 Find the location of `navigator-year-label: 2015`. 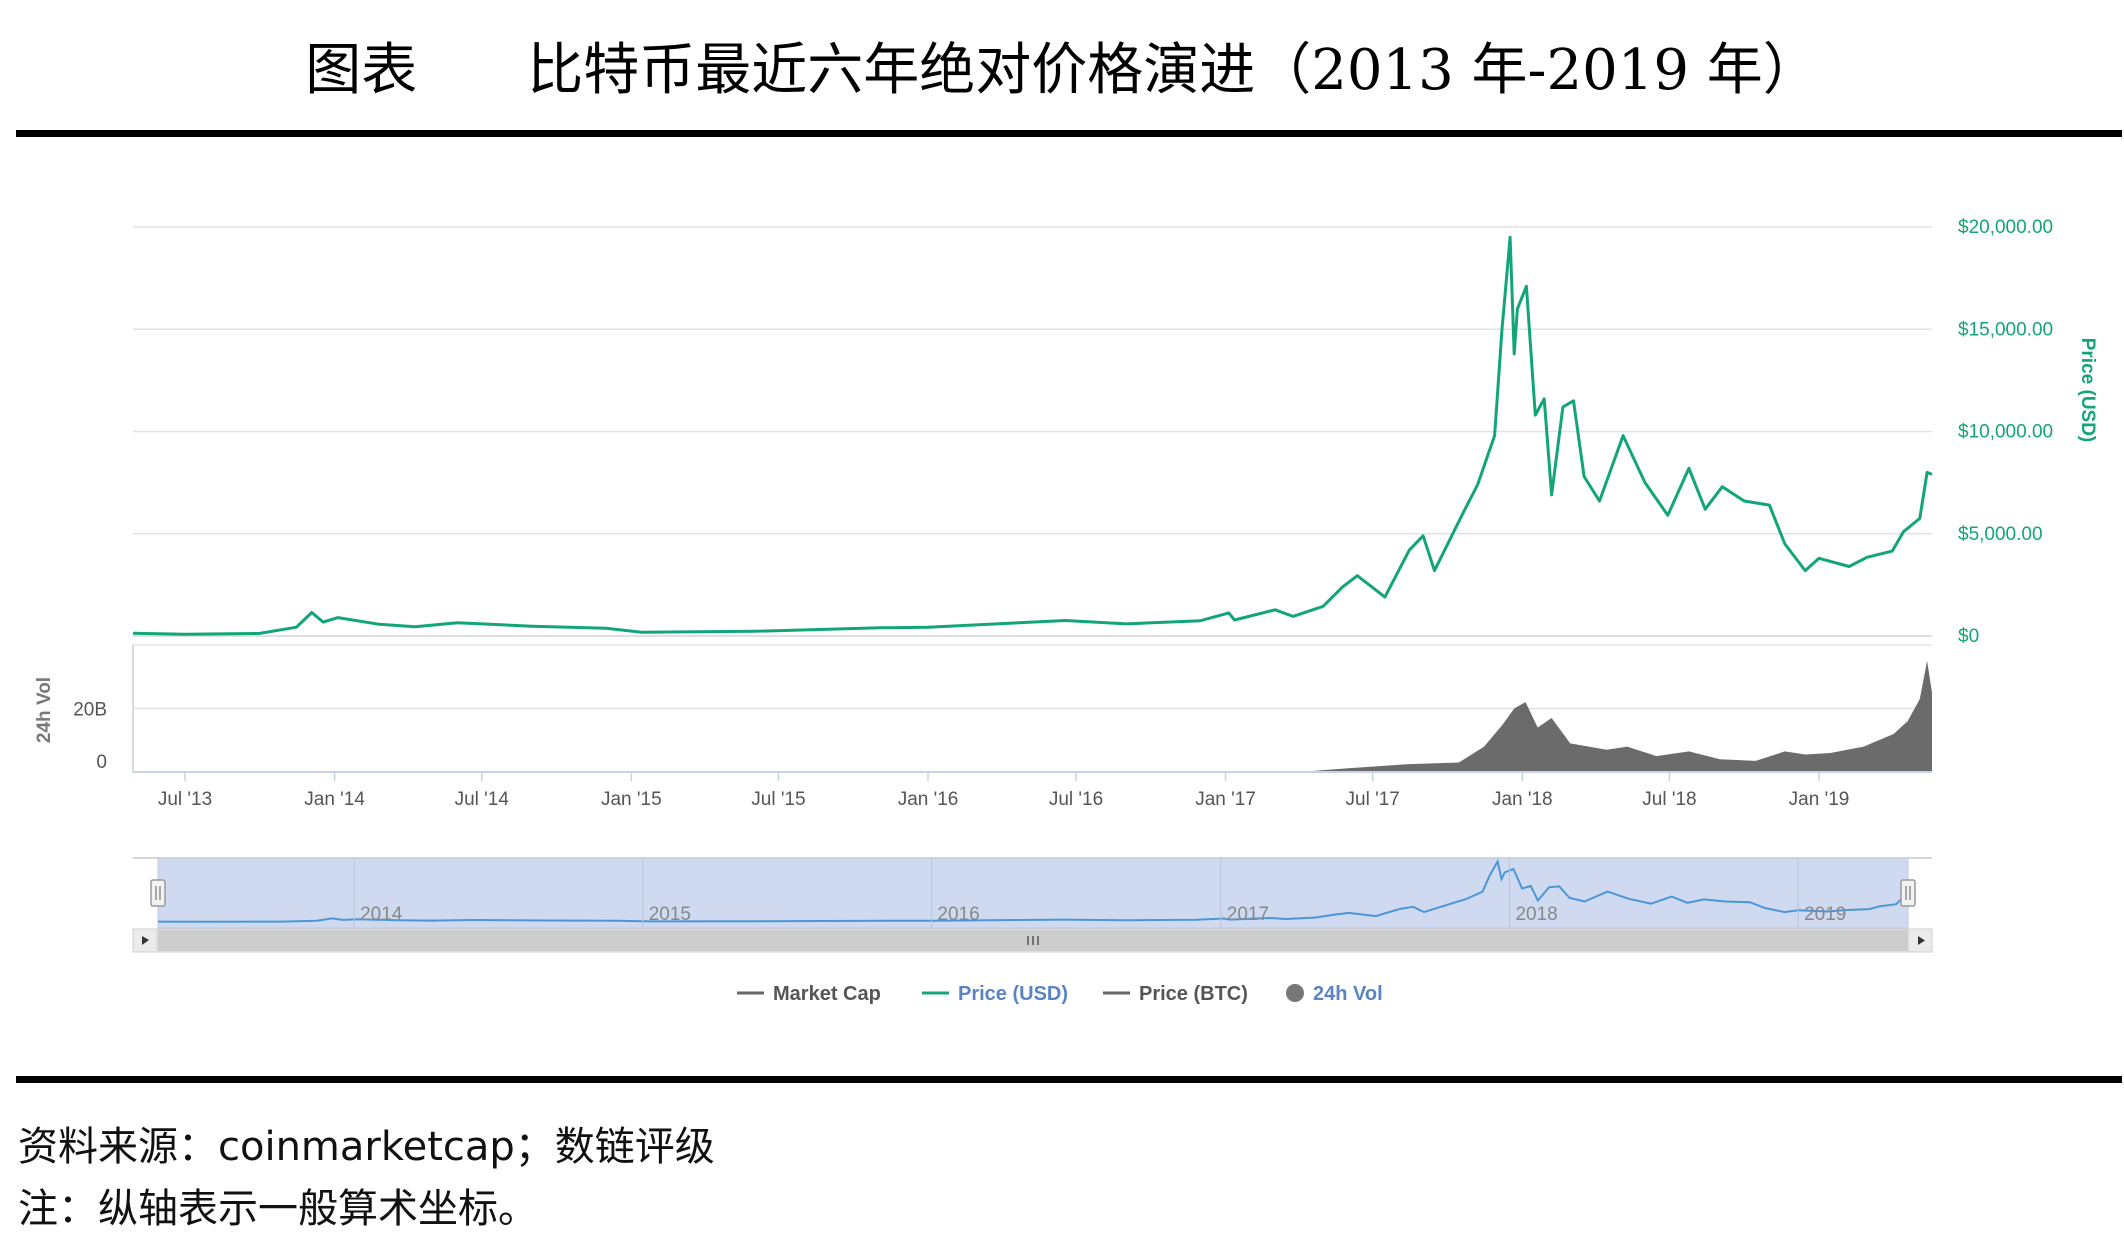

navigator-year-label: 2015 is located at coordinates (670, 914).